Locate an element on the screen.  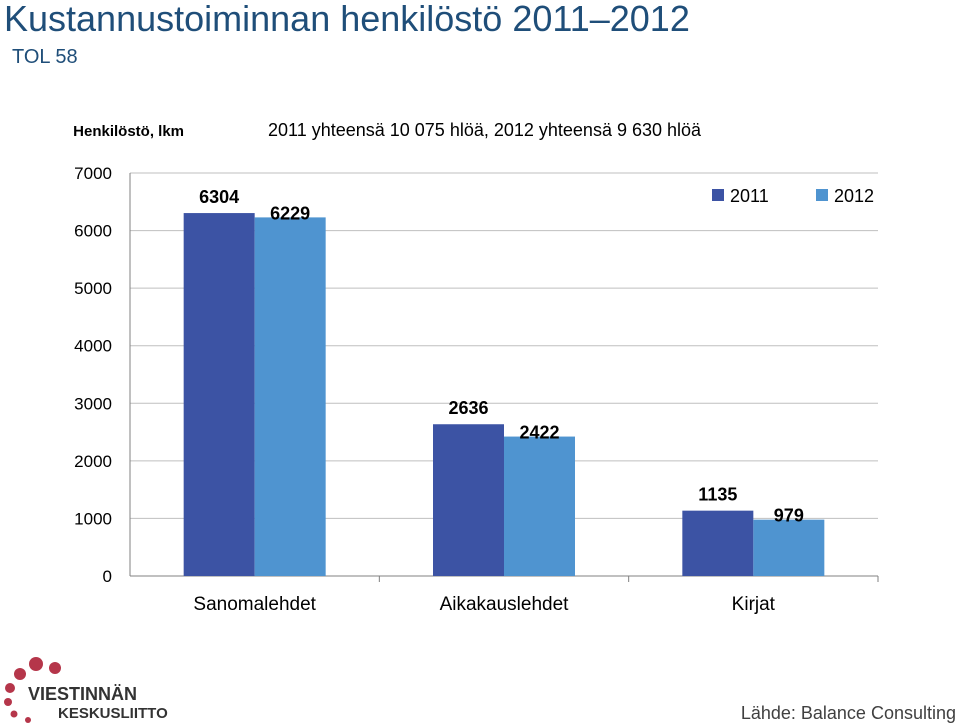
y-tick-label: 4000 is located at coordinates (93, 346).